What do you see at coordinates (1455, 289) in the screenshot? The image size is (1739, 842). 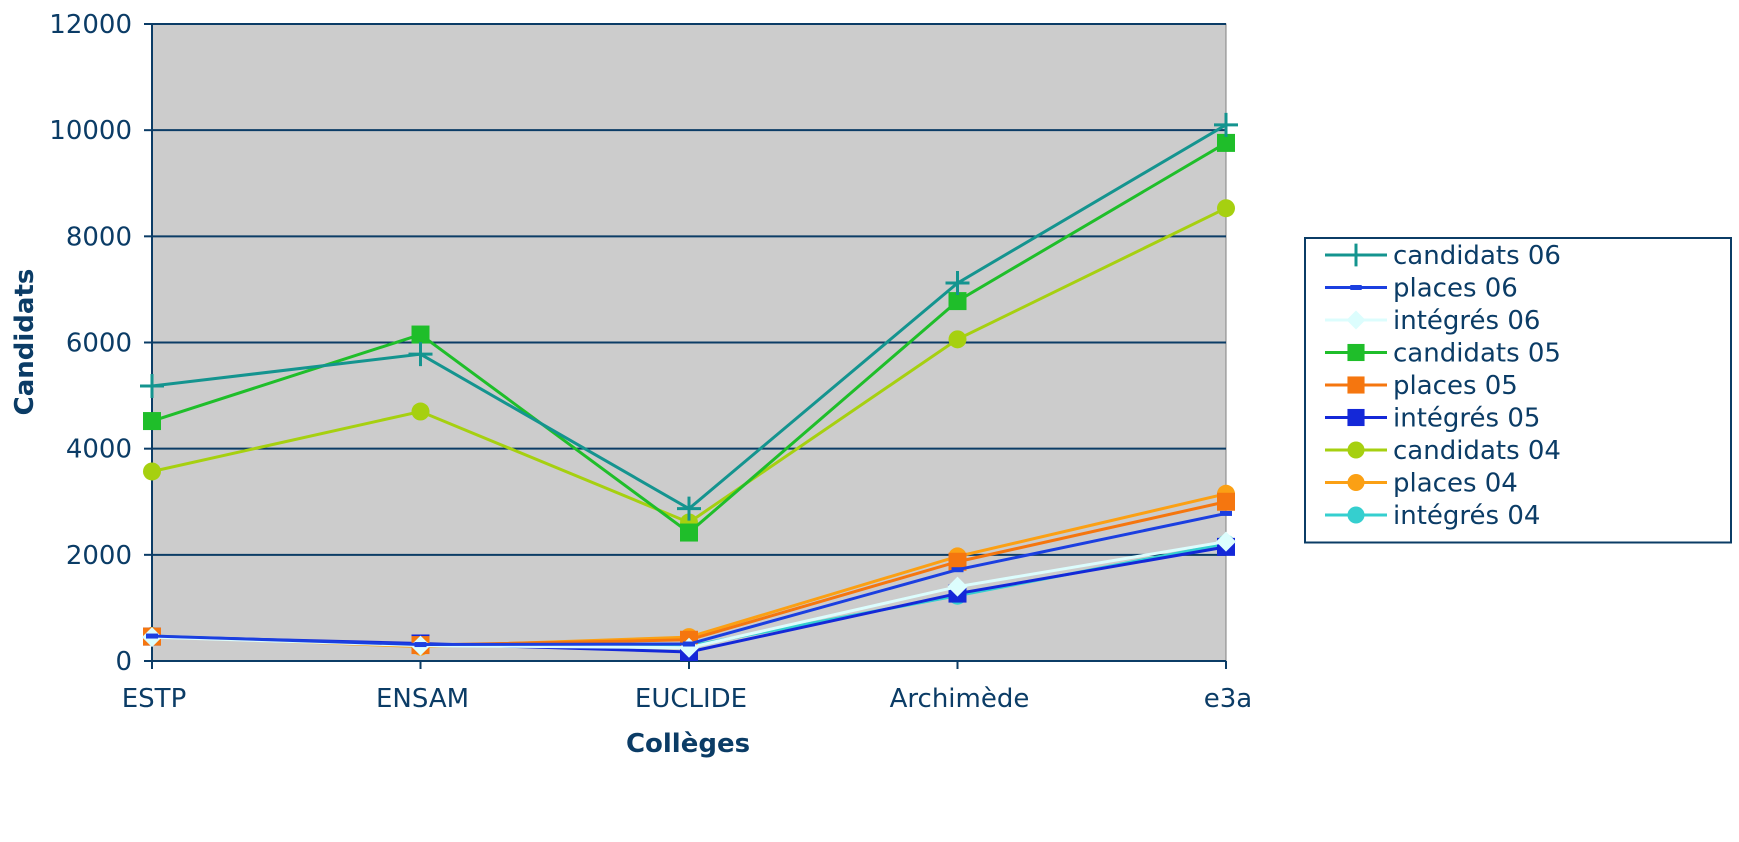 I see `legend-label: places 06` at bounding box center [1455, 289].